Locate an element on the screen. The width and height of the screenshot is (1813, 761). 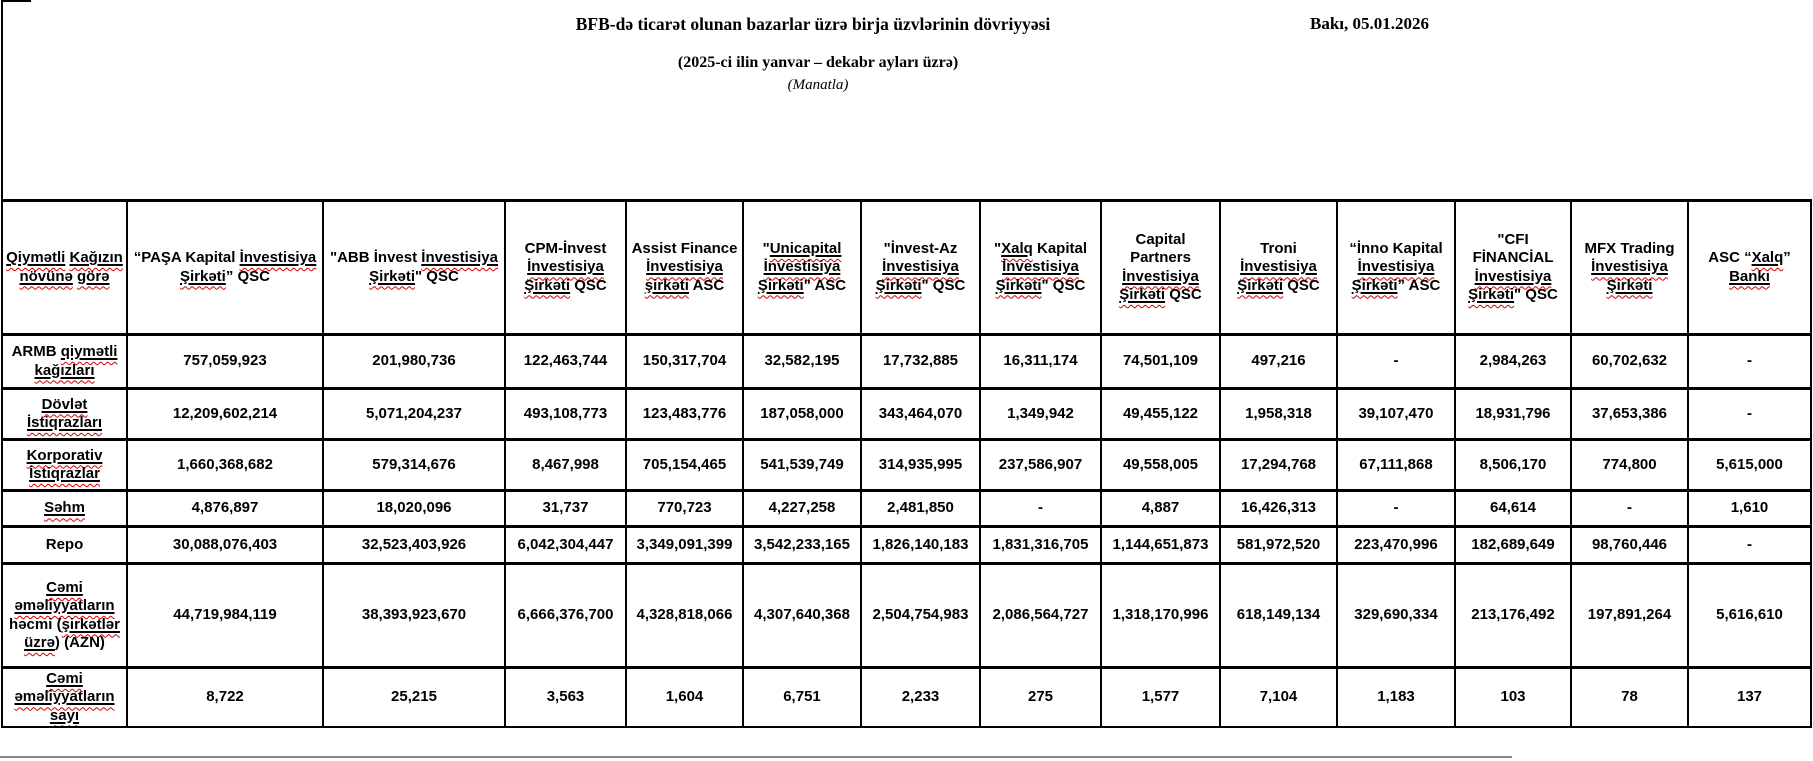
data-cell: 3,349,091,399 is located at coordinates (684, 544).